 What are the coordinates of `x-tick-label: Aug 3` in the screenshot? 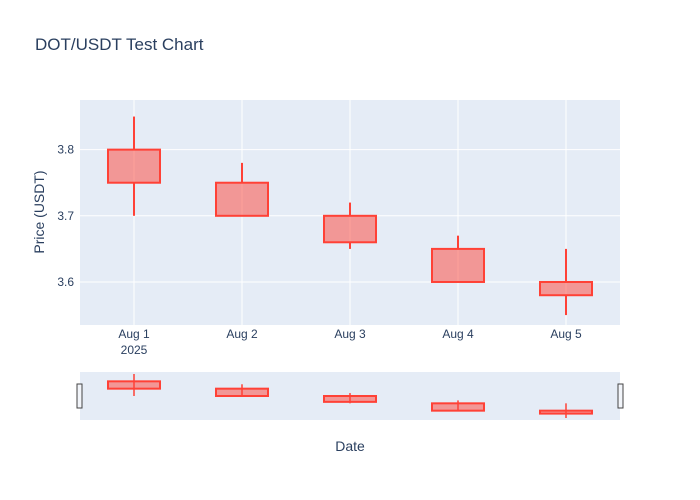 It's located at (350, 334).